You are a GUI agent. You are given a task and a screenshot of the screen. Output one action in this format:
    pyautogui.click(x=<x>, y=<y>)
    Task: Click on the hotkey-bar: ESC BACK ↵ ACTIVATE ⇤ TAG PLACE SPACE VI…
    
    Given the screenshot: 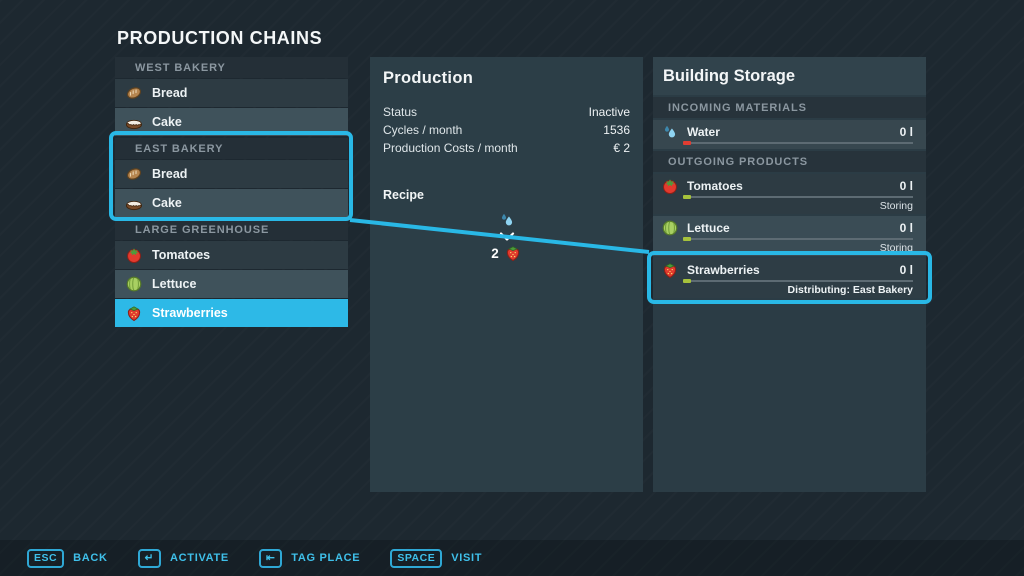 What is the action you would take?
    pyautogui.click(x=512, y=558)
    